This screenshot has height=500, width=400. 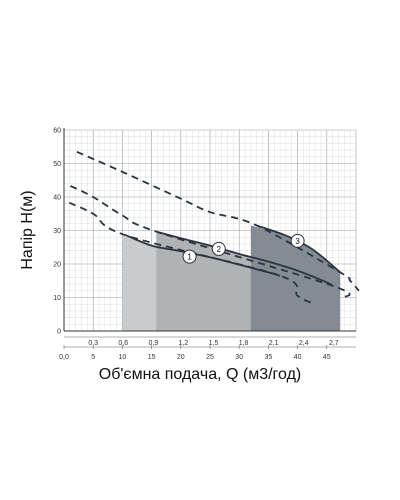 What do you see at coordinates (214, 343) in the screenshot?
I see `top-tick-label: 1,5` at bounding box center [214, 343].